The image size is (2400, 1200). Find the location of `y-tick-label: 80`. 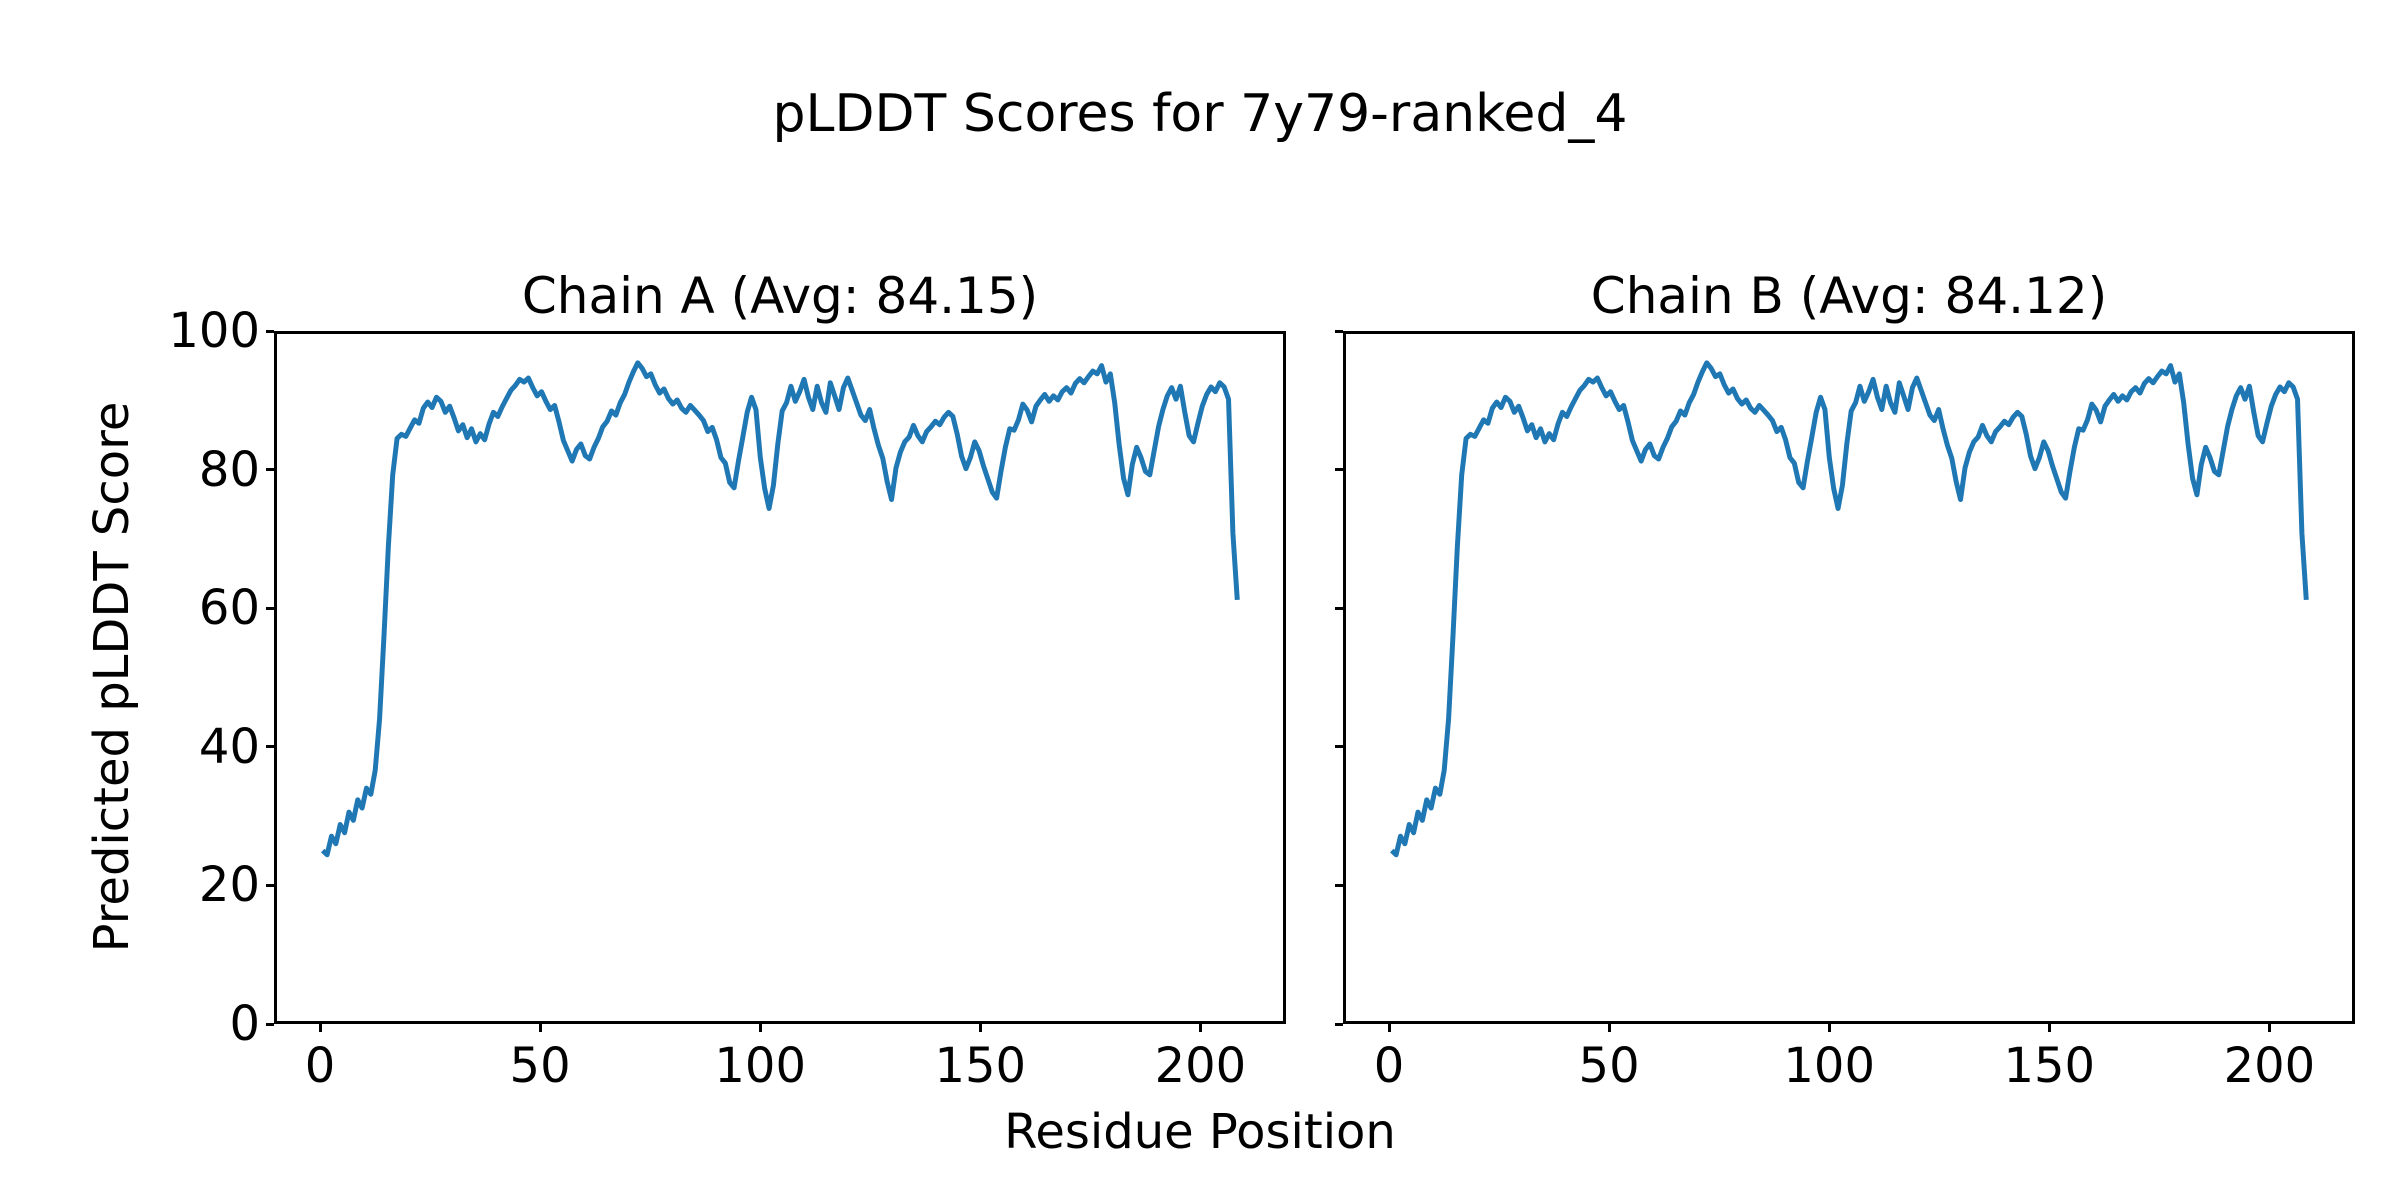

y-tick-label: 80 is located at coordinates (229, 469).